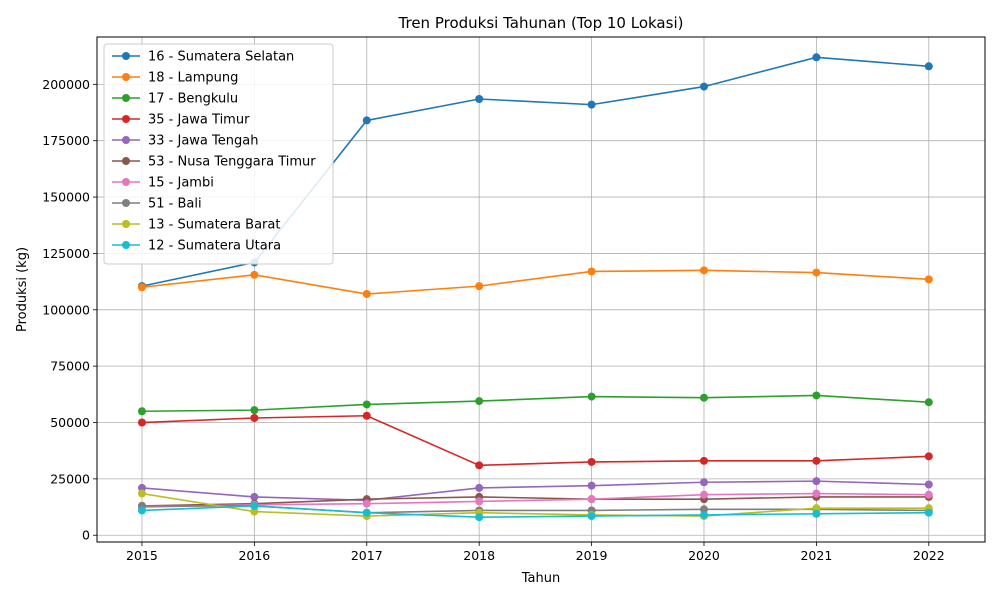 The image size is (1000, 604). Describe the element at coordinates (592, 555) in the screenshot. I see `x-tick-label: 2019` at that location.